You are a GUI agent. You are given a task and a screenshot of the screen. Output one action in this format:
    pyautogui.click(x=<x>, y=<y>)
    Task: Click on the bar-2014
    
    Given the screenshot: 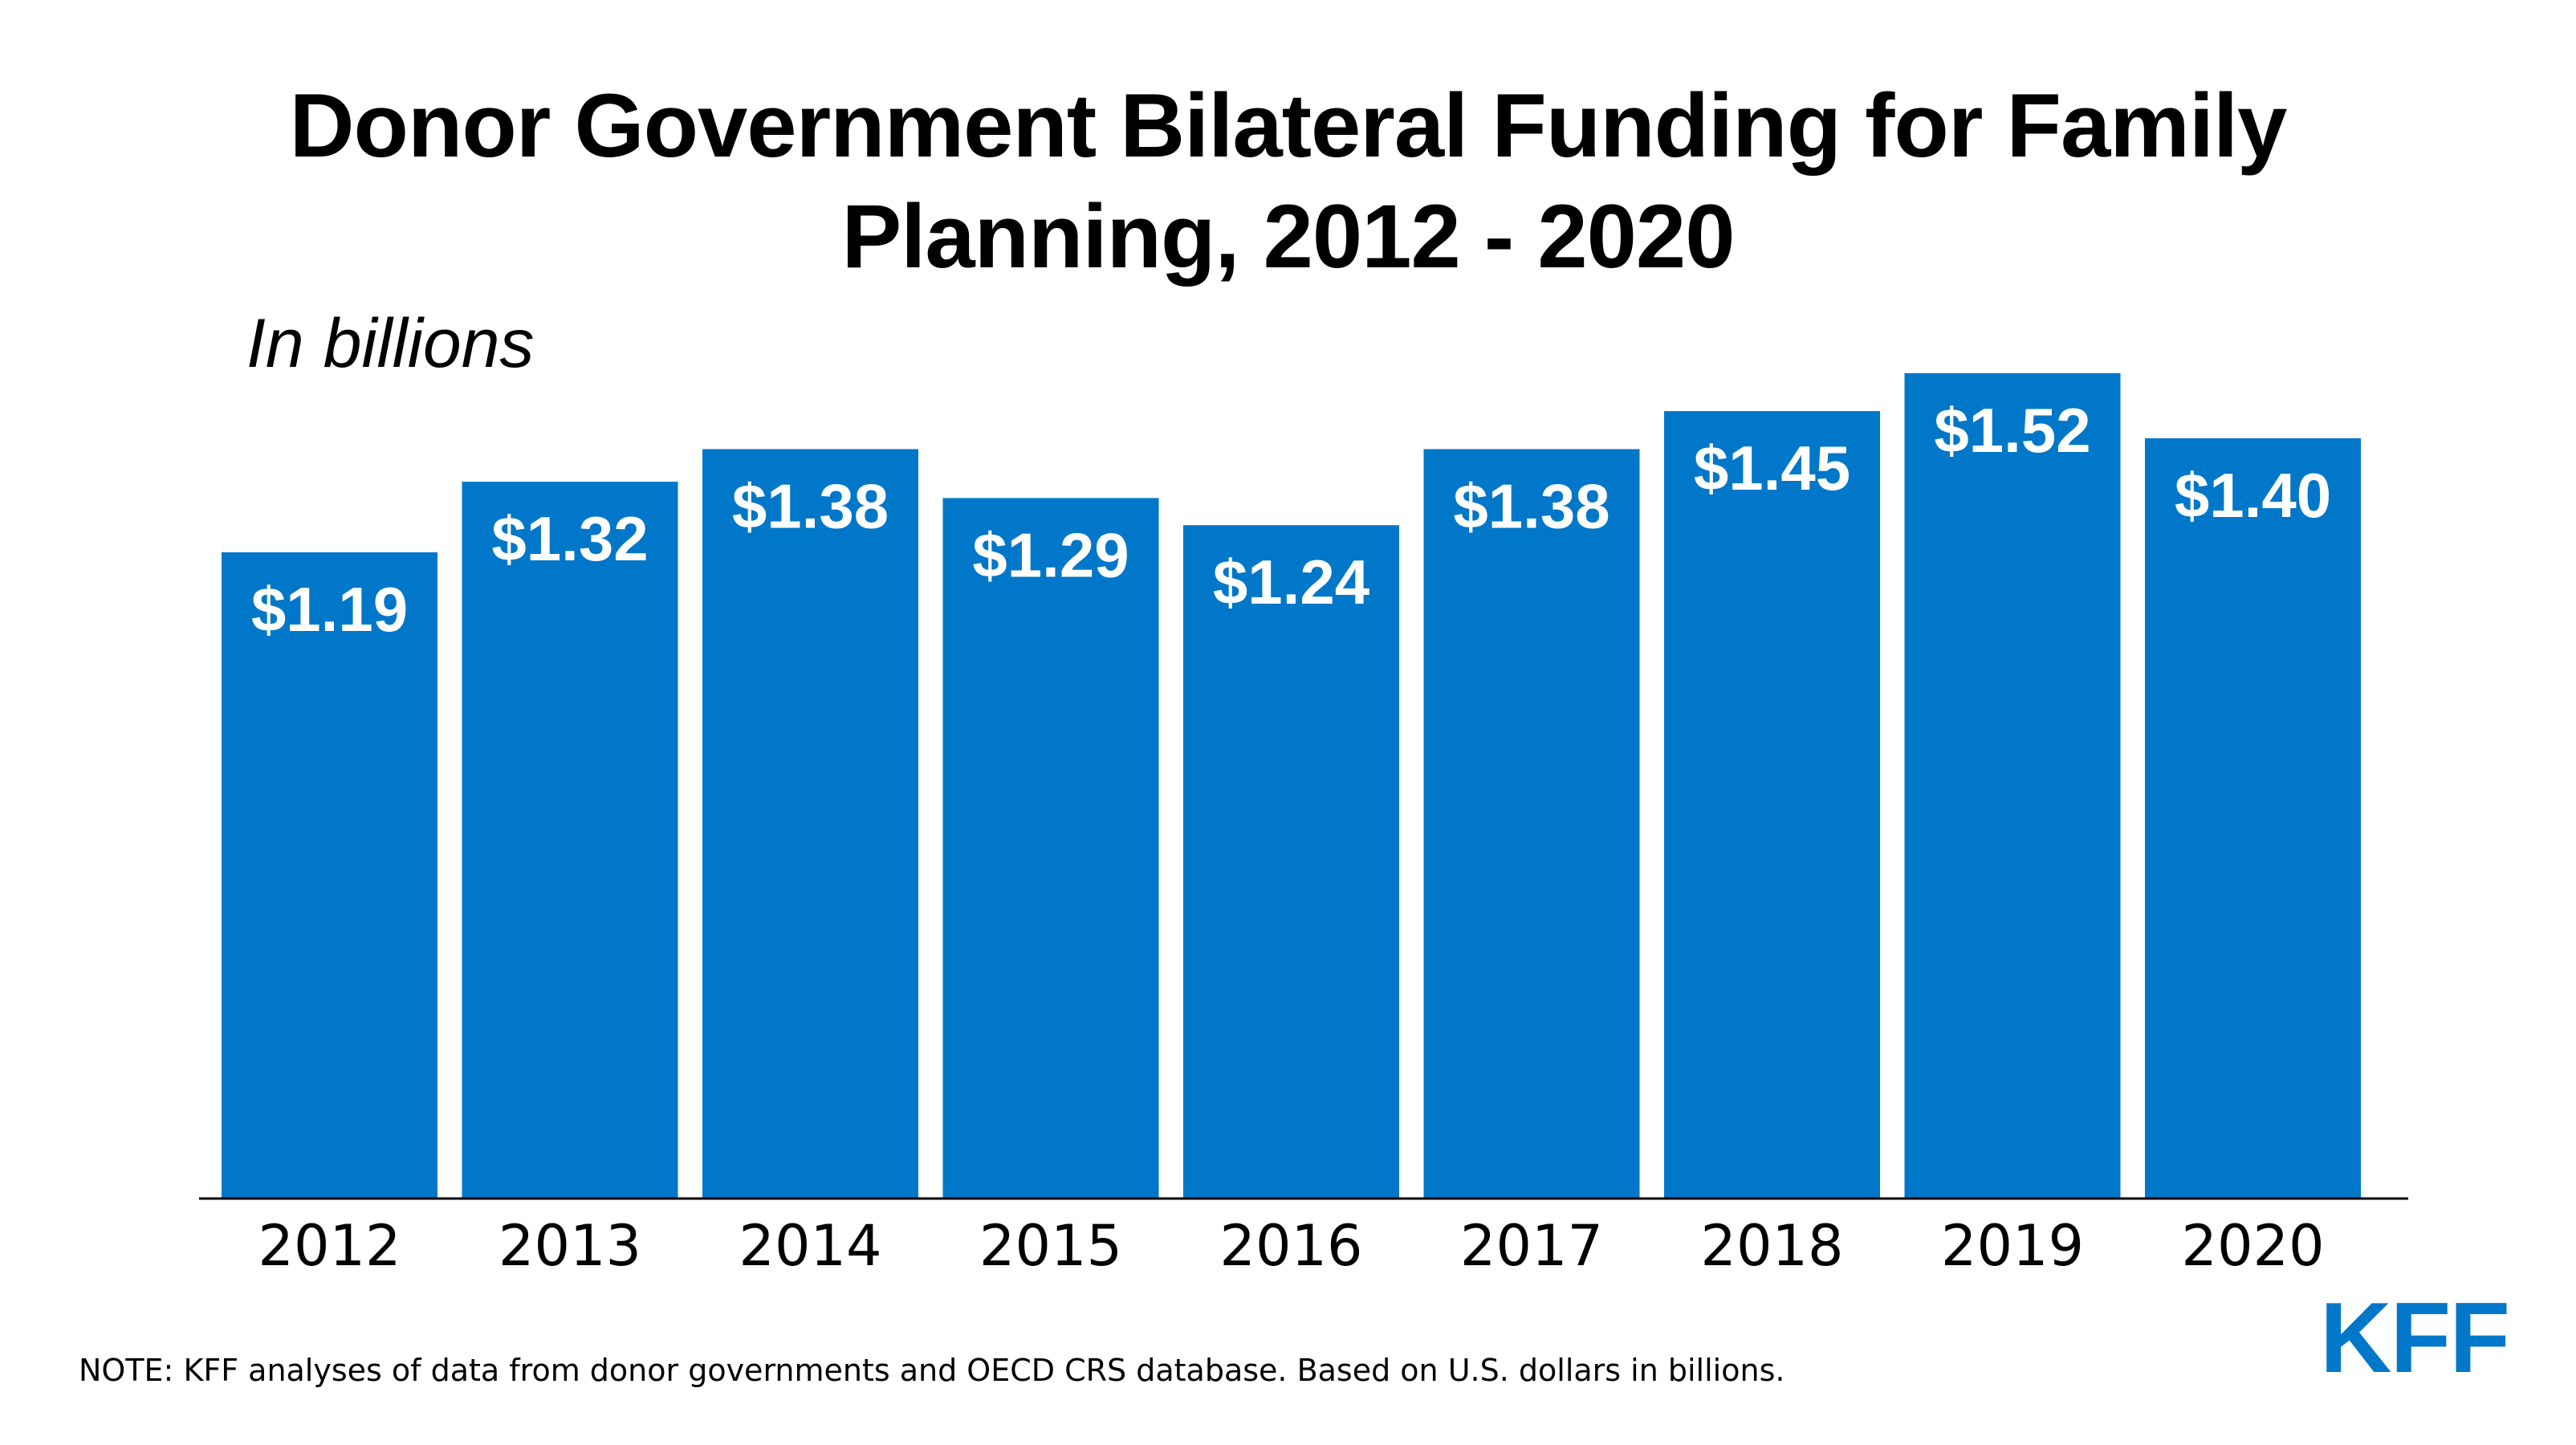 What is the action you would take?
    pyautogui.click(x=810, y=824)
    